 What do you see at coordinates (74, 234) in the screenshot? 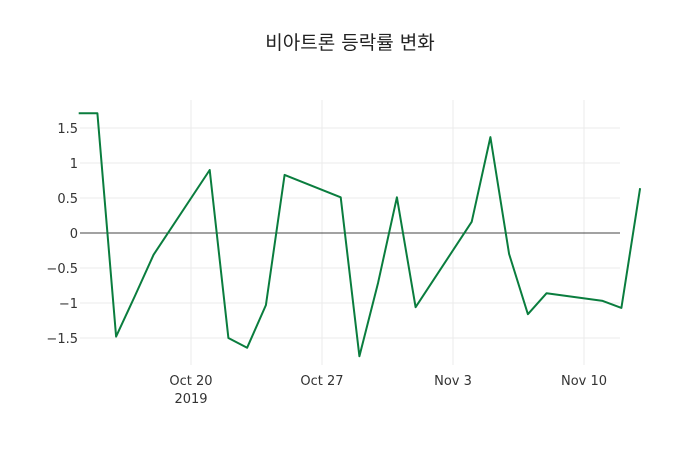
I see `y-tick-label: 0` at bounding box center [74, 234].